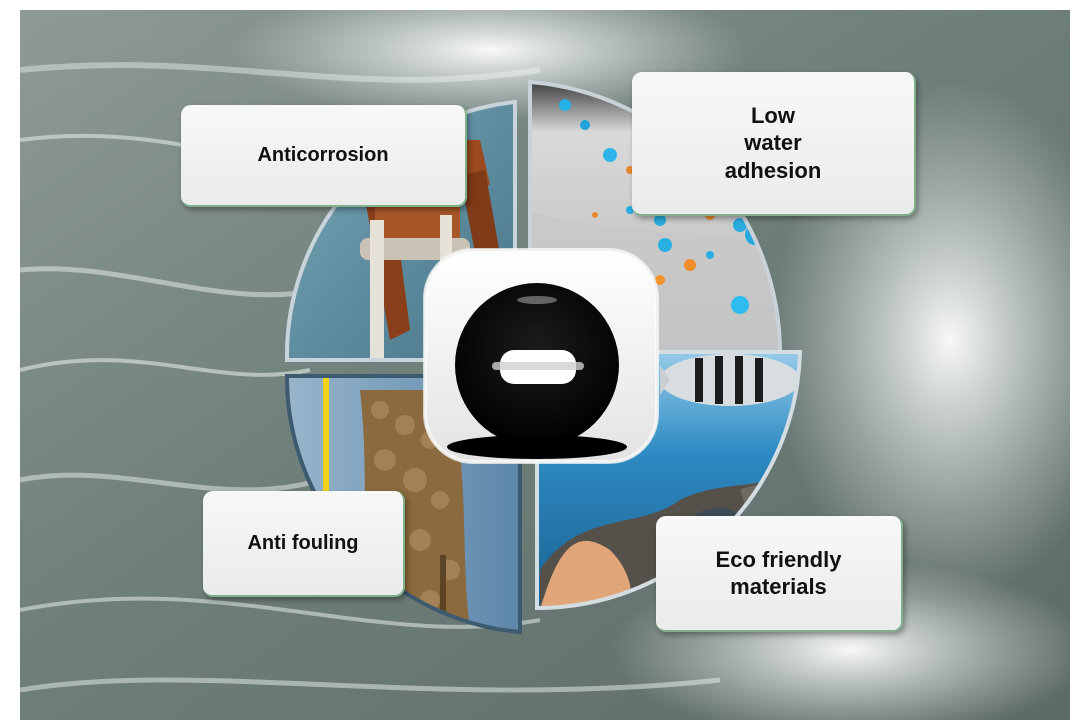 Image resolution: width=1074 pixels, height=720 pixels. I want to click on label-low-water-adhesion: Low water adhesion, so click(774, 144).